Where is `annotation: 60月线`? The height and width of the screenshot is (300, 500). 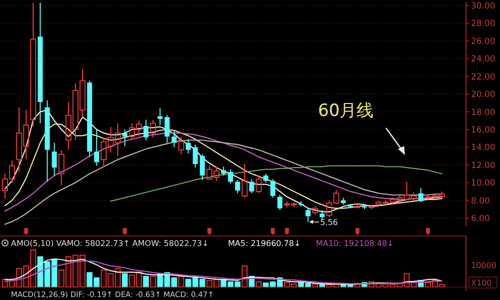
annotation: 60月线 is located at coordinates (346, 111).